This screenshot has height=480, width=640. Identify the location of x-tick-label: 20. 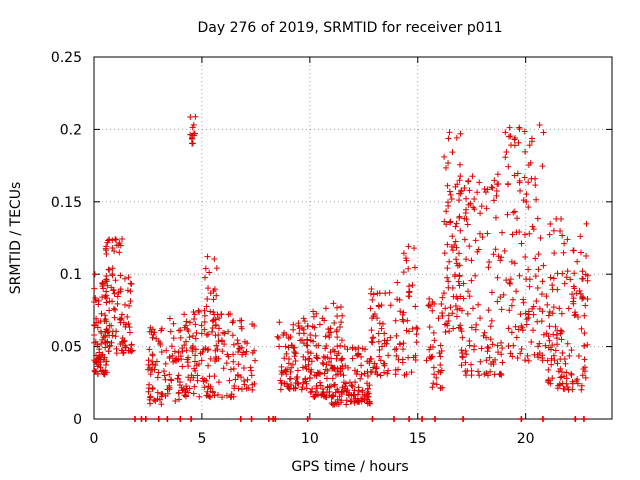
(526, 439).